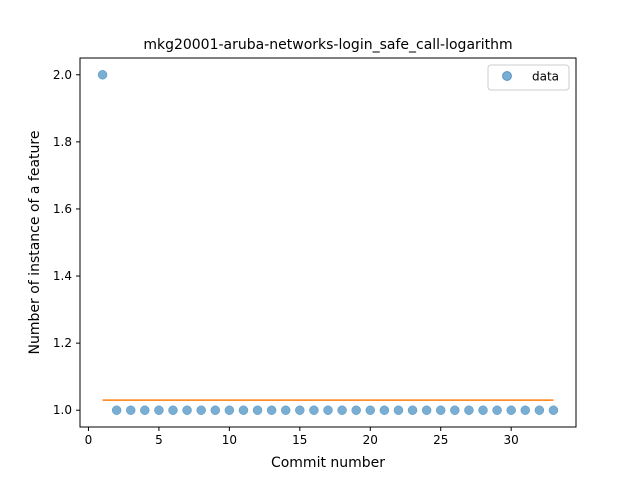 The width and height of the screenshot is (640, 480). I want to click on x-tick-label: 25, so click(440, 440).